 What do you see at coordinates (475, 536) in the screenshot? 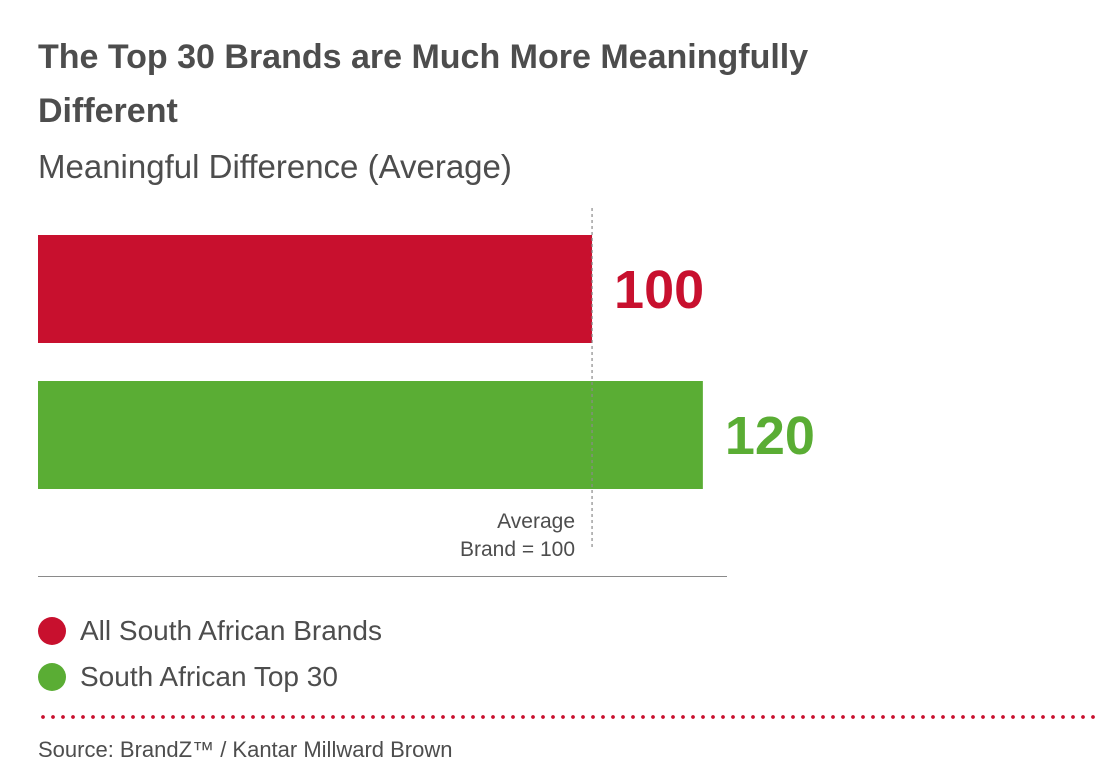
I see `average-note: Average Brand = 100` at bounding box center [475, 536].